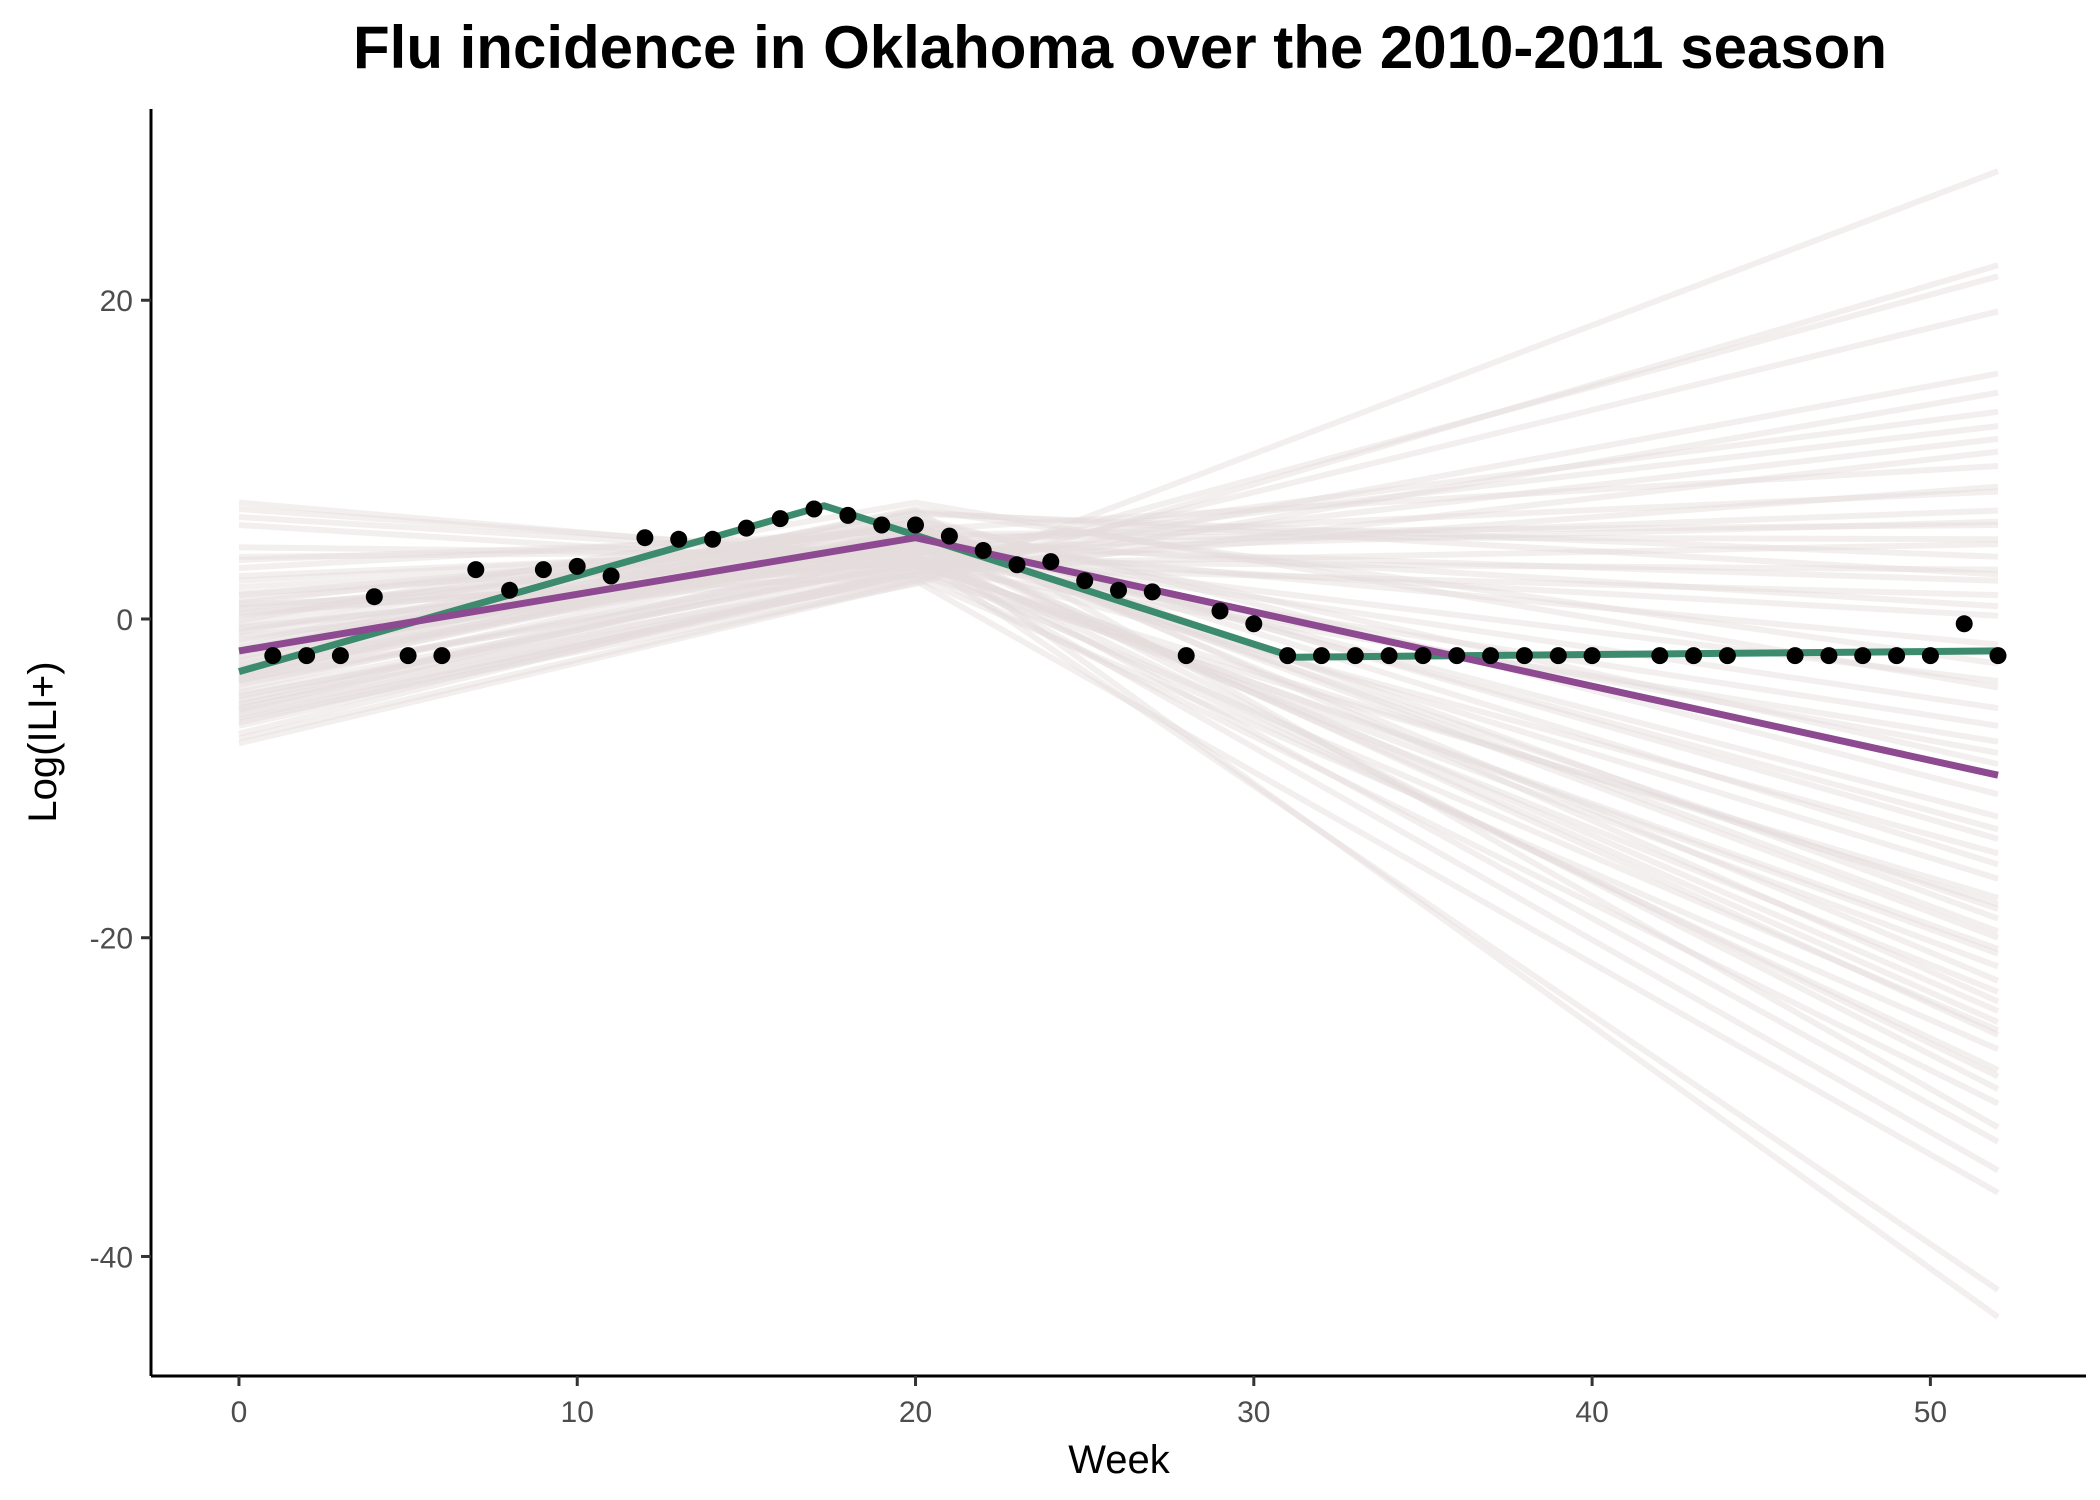 The image size is (2100, 1500). What do you see at coordinates (124, 620) in the screenshot?
I see `y-tick-label: 0` at bounding box center [124, 620].